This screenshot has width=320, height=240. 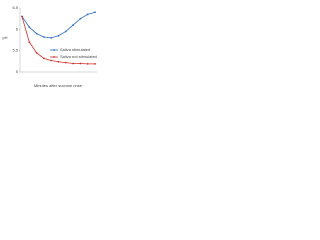 What do you see at coordinates (58, 25) in the screenshot?
I see `series-line` at bounding box center [58, 25].